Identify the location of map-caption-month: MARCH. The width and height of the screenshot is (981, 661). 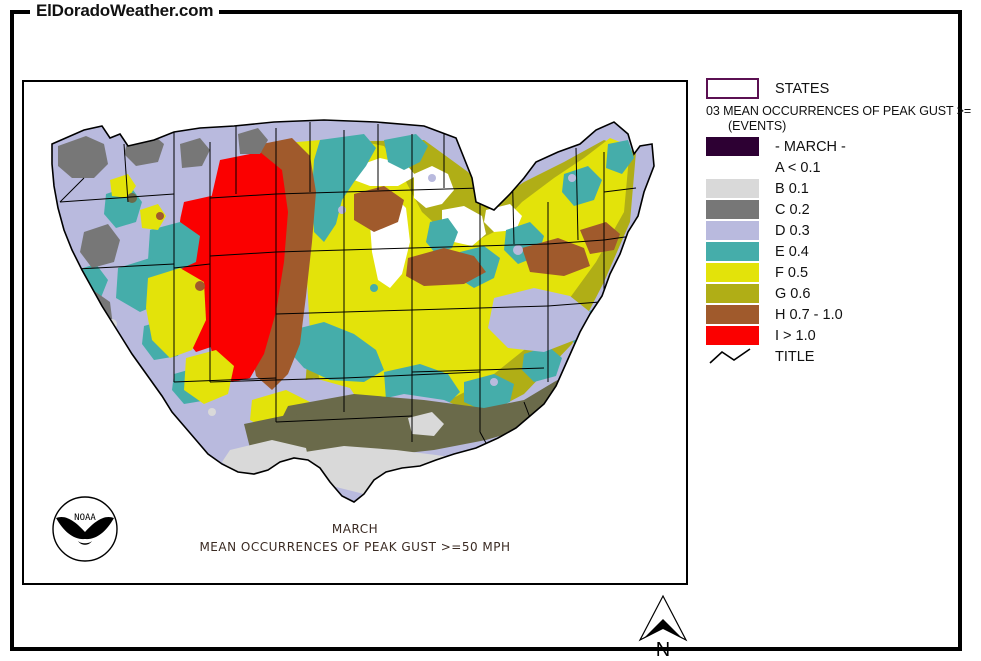
(355, 529).